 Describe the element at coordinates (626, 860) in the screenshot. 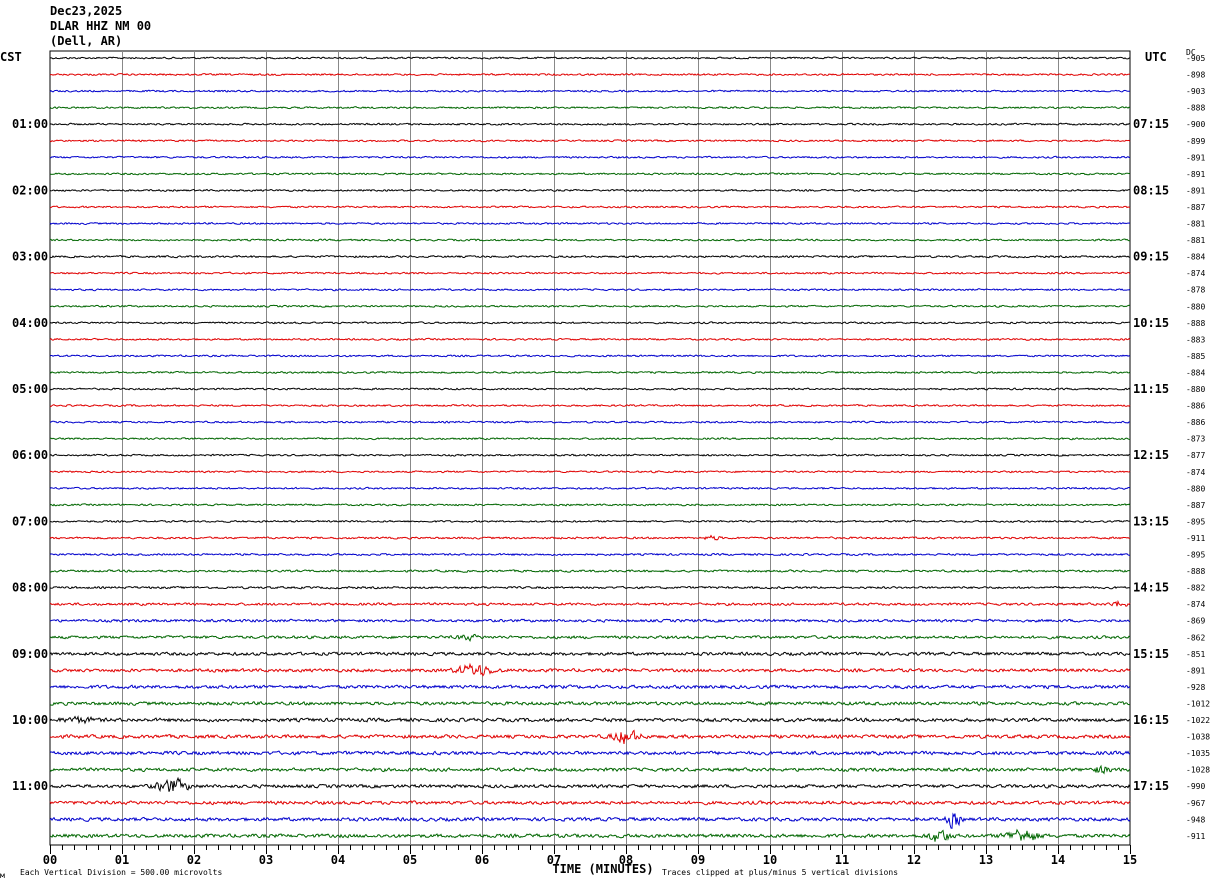

I see `x-tick-label: 08` at that location.